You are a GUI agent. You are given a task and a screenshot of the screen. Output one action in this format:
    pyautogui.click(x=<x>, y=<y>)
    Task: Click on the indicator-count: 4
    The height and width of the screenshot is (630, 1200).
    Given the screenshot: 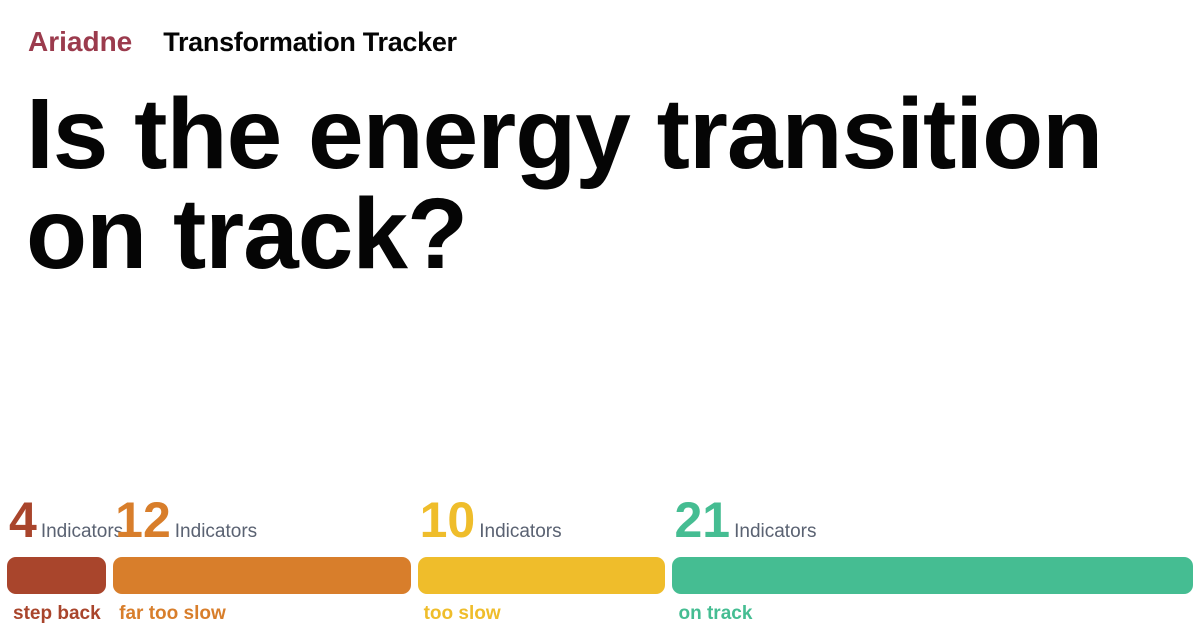 What is the action you would take?
    pyautogui.click(x=23, y=520)
    